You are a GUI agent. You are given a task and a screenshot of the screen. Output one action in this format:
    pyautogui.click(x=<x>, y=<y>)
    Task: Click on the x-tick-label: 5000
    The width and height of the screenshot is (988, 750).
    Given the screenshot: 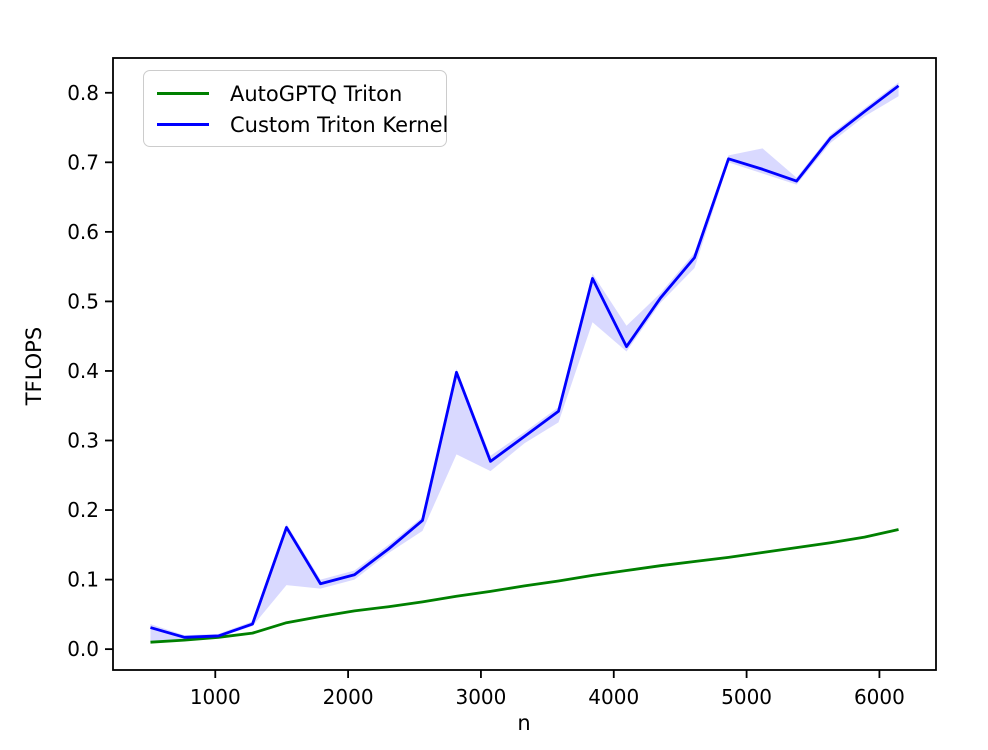 What is the action you would take?
    pyautogui.click(x=746, y=697)
    